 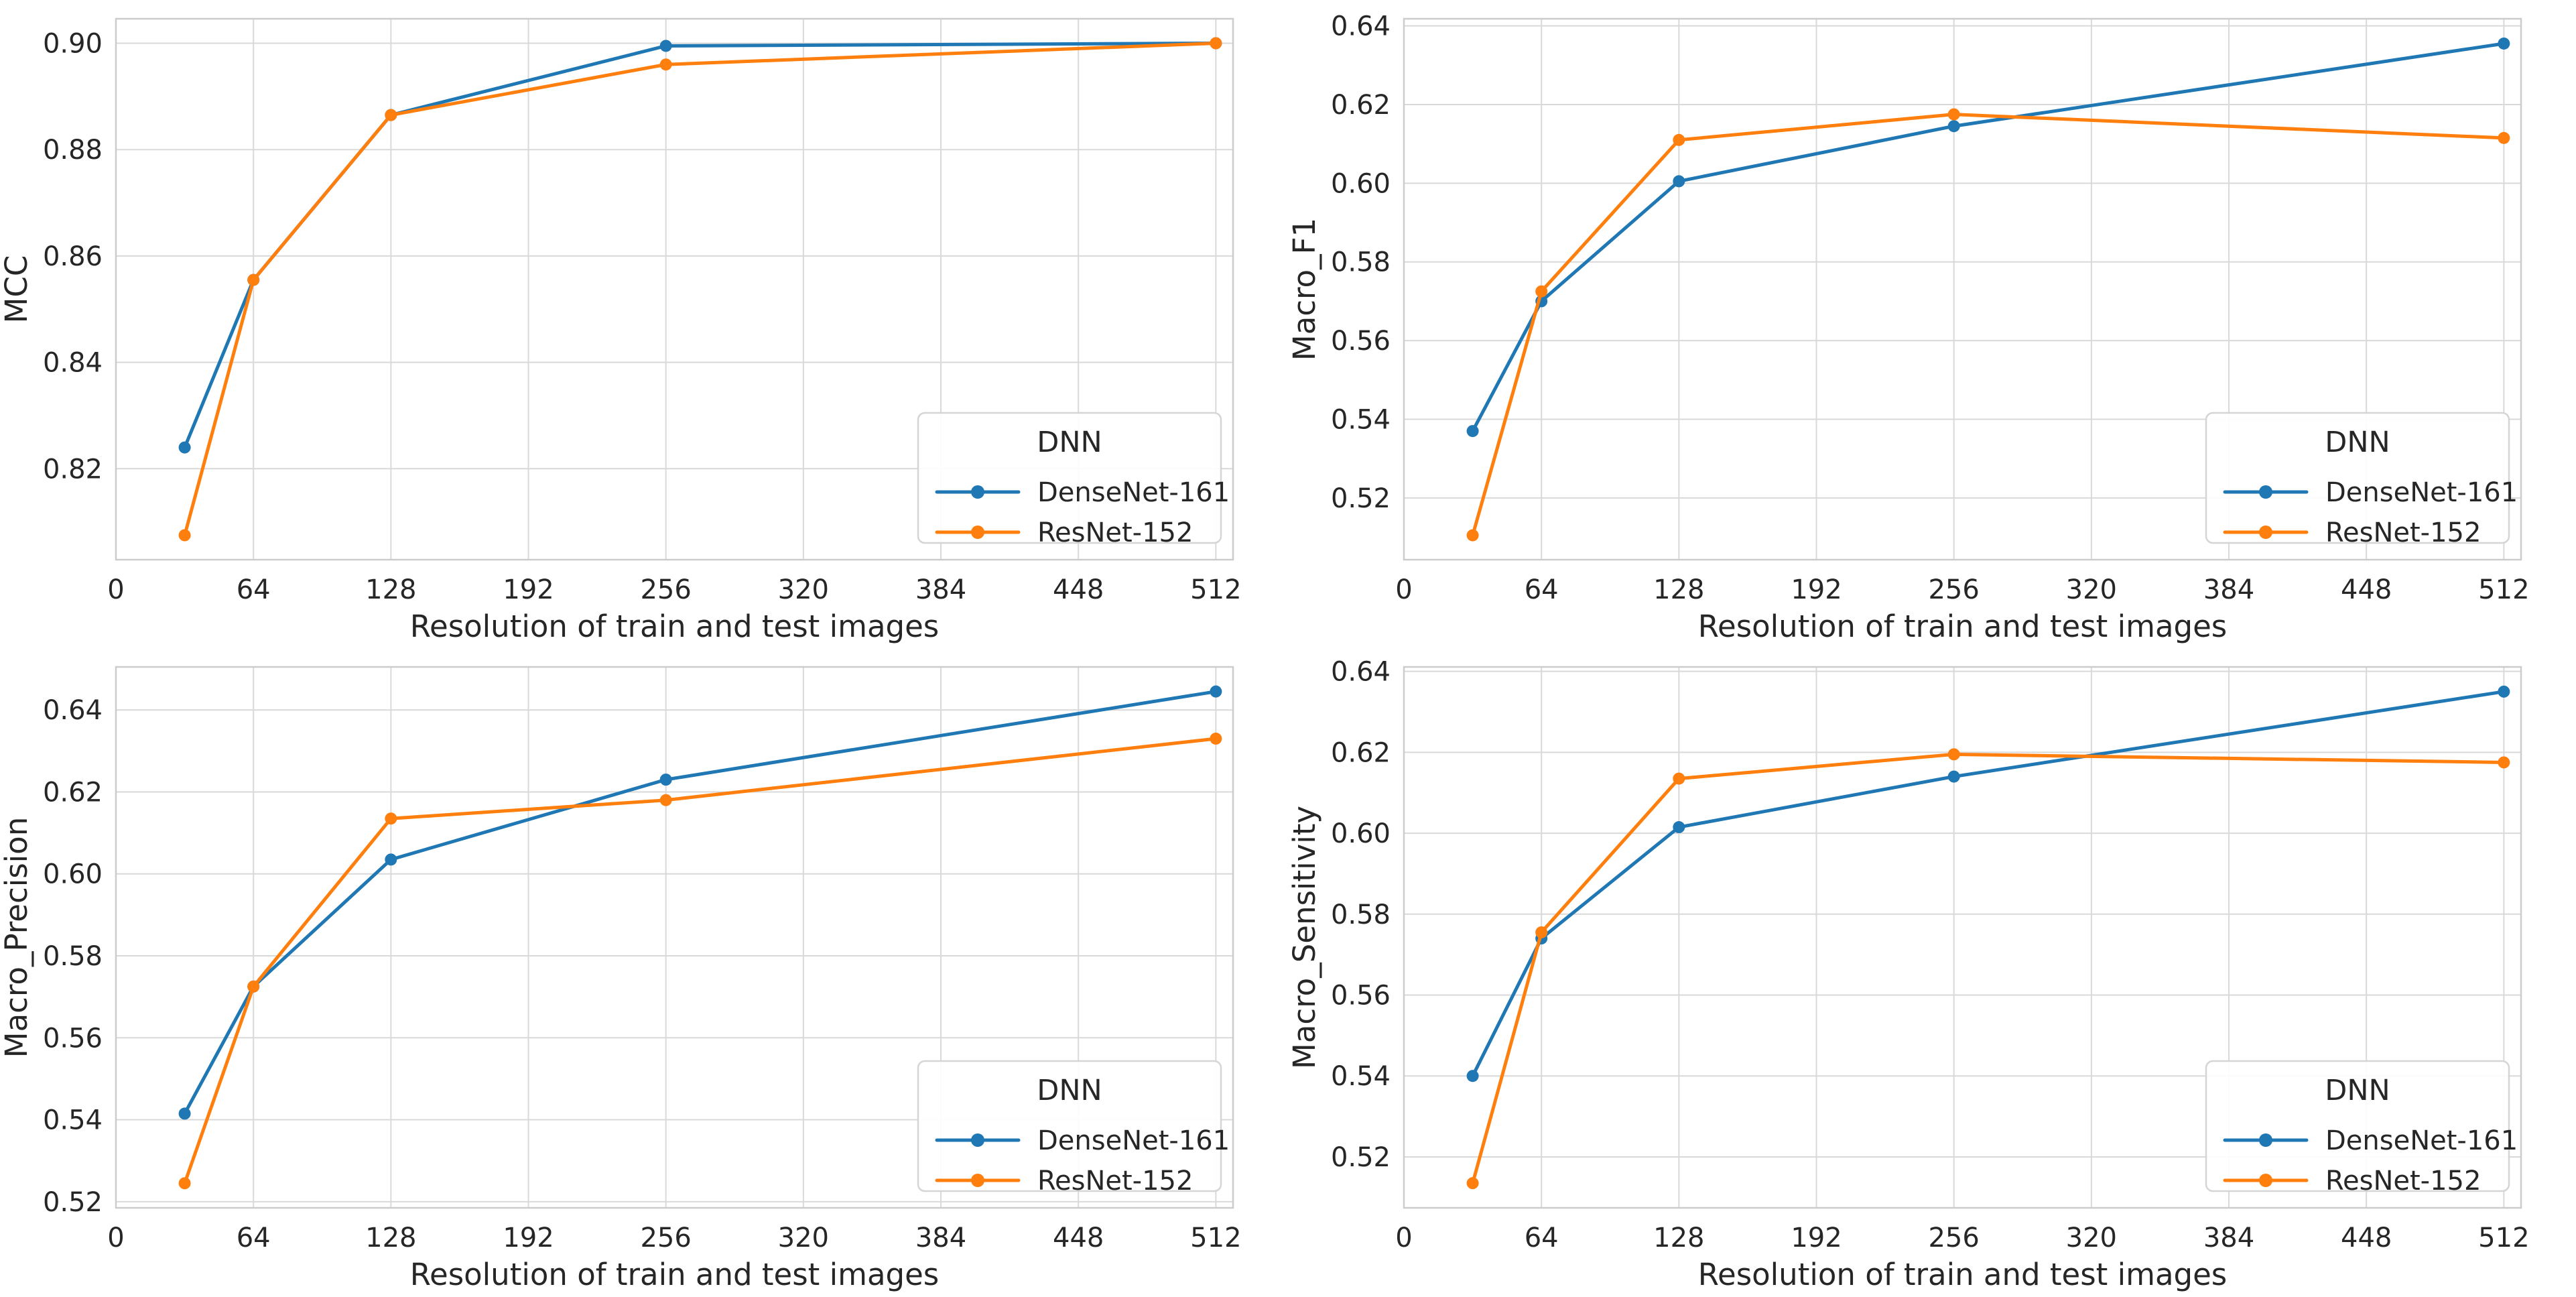 I want to click on y-tick-label: 0.82, so click(x=73, y=469).